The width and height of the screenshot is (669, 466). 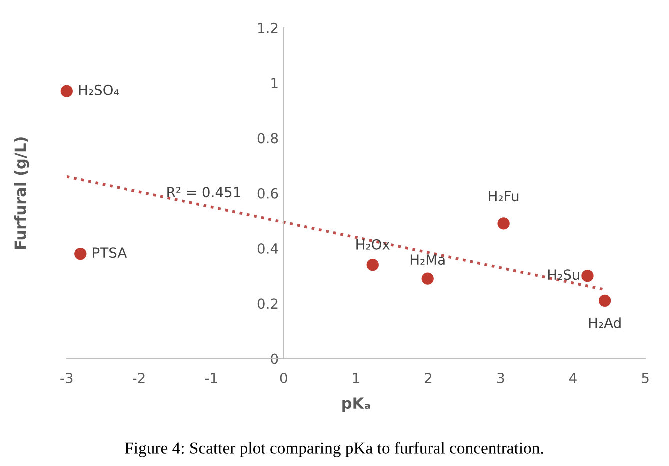 What do you see at coordinates (428, 378) in the screenshot?
I see `x-tick-label: 2` at bounding box center [428, 378].